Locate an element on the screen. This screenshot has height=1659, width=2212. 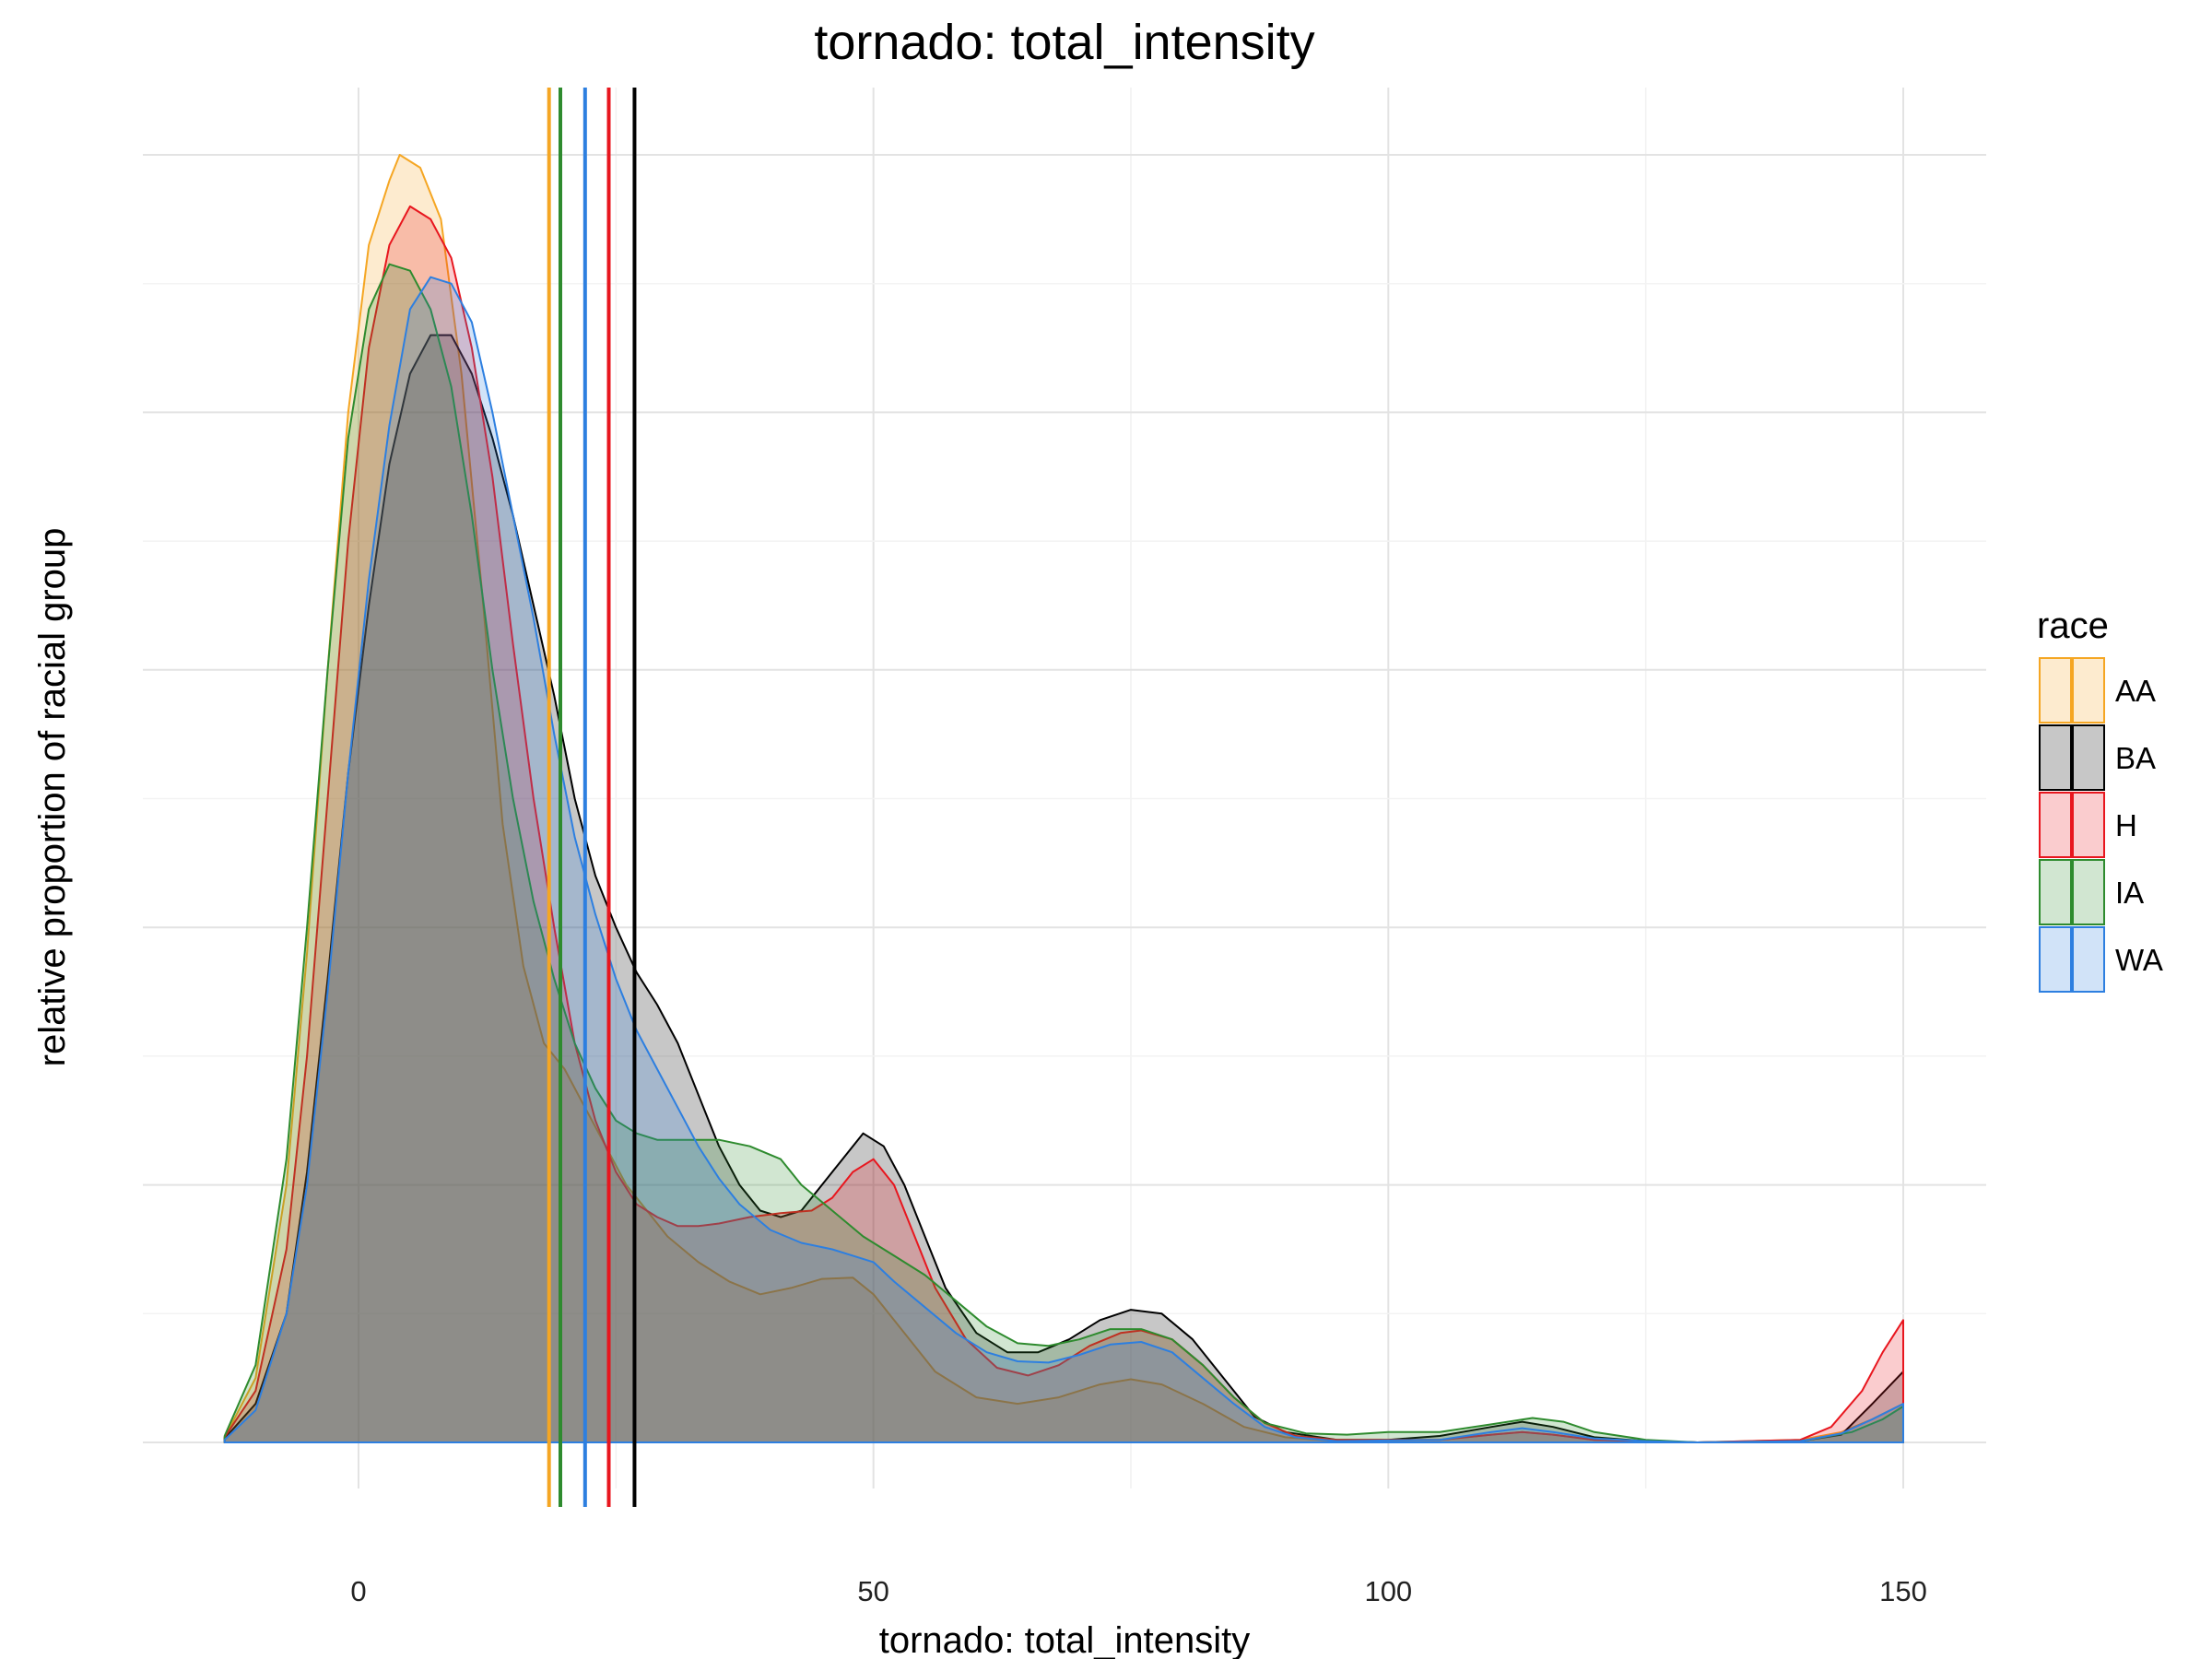
mean-lines is located at coordinates (592, 797).